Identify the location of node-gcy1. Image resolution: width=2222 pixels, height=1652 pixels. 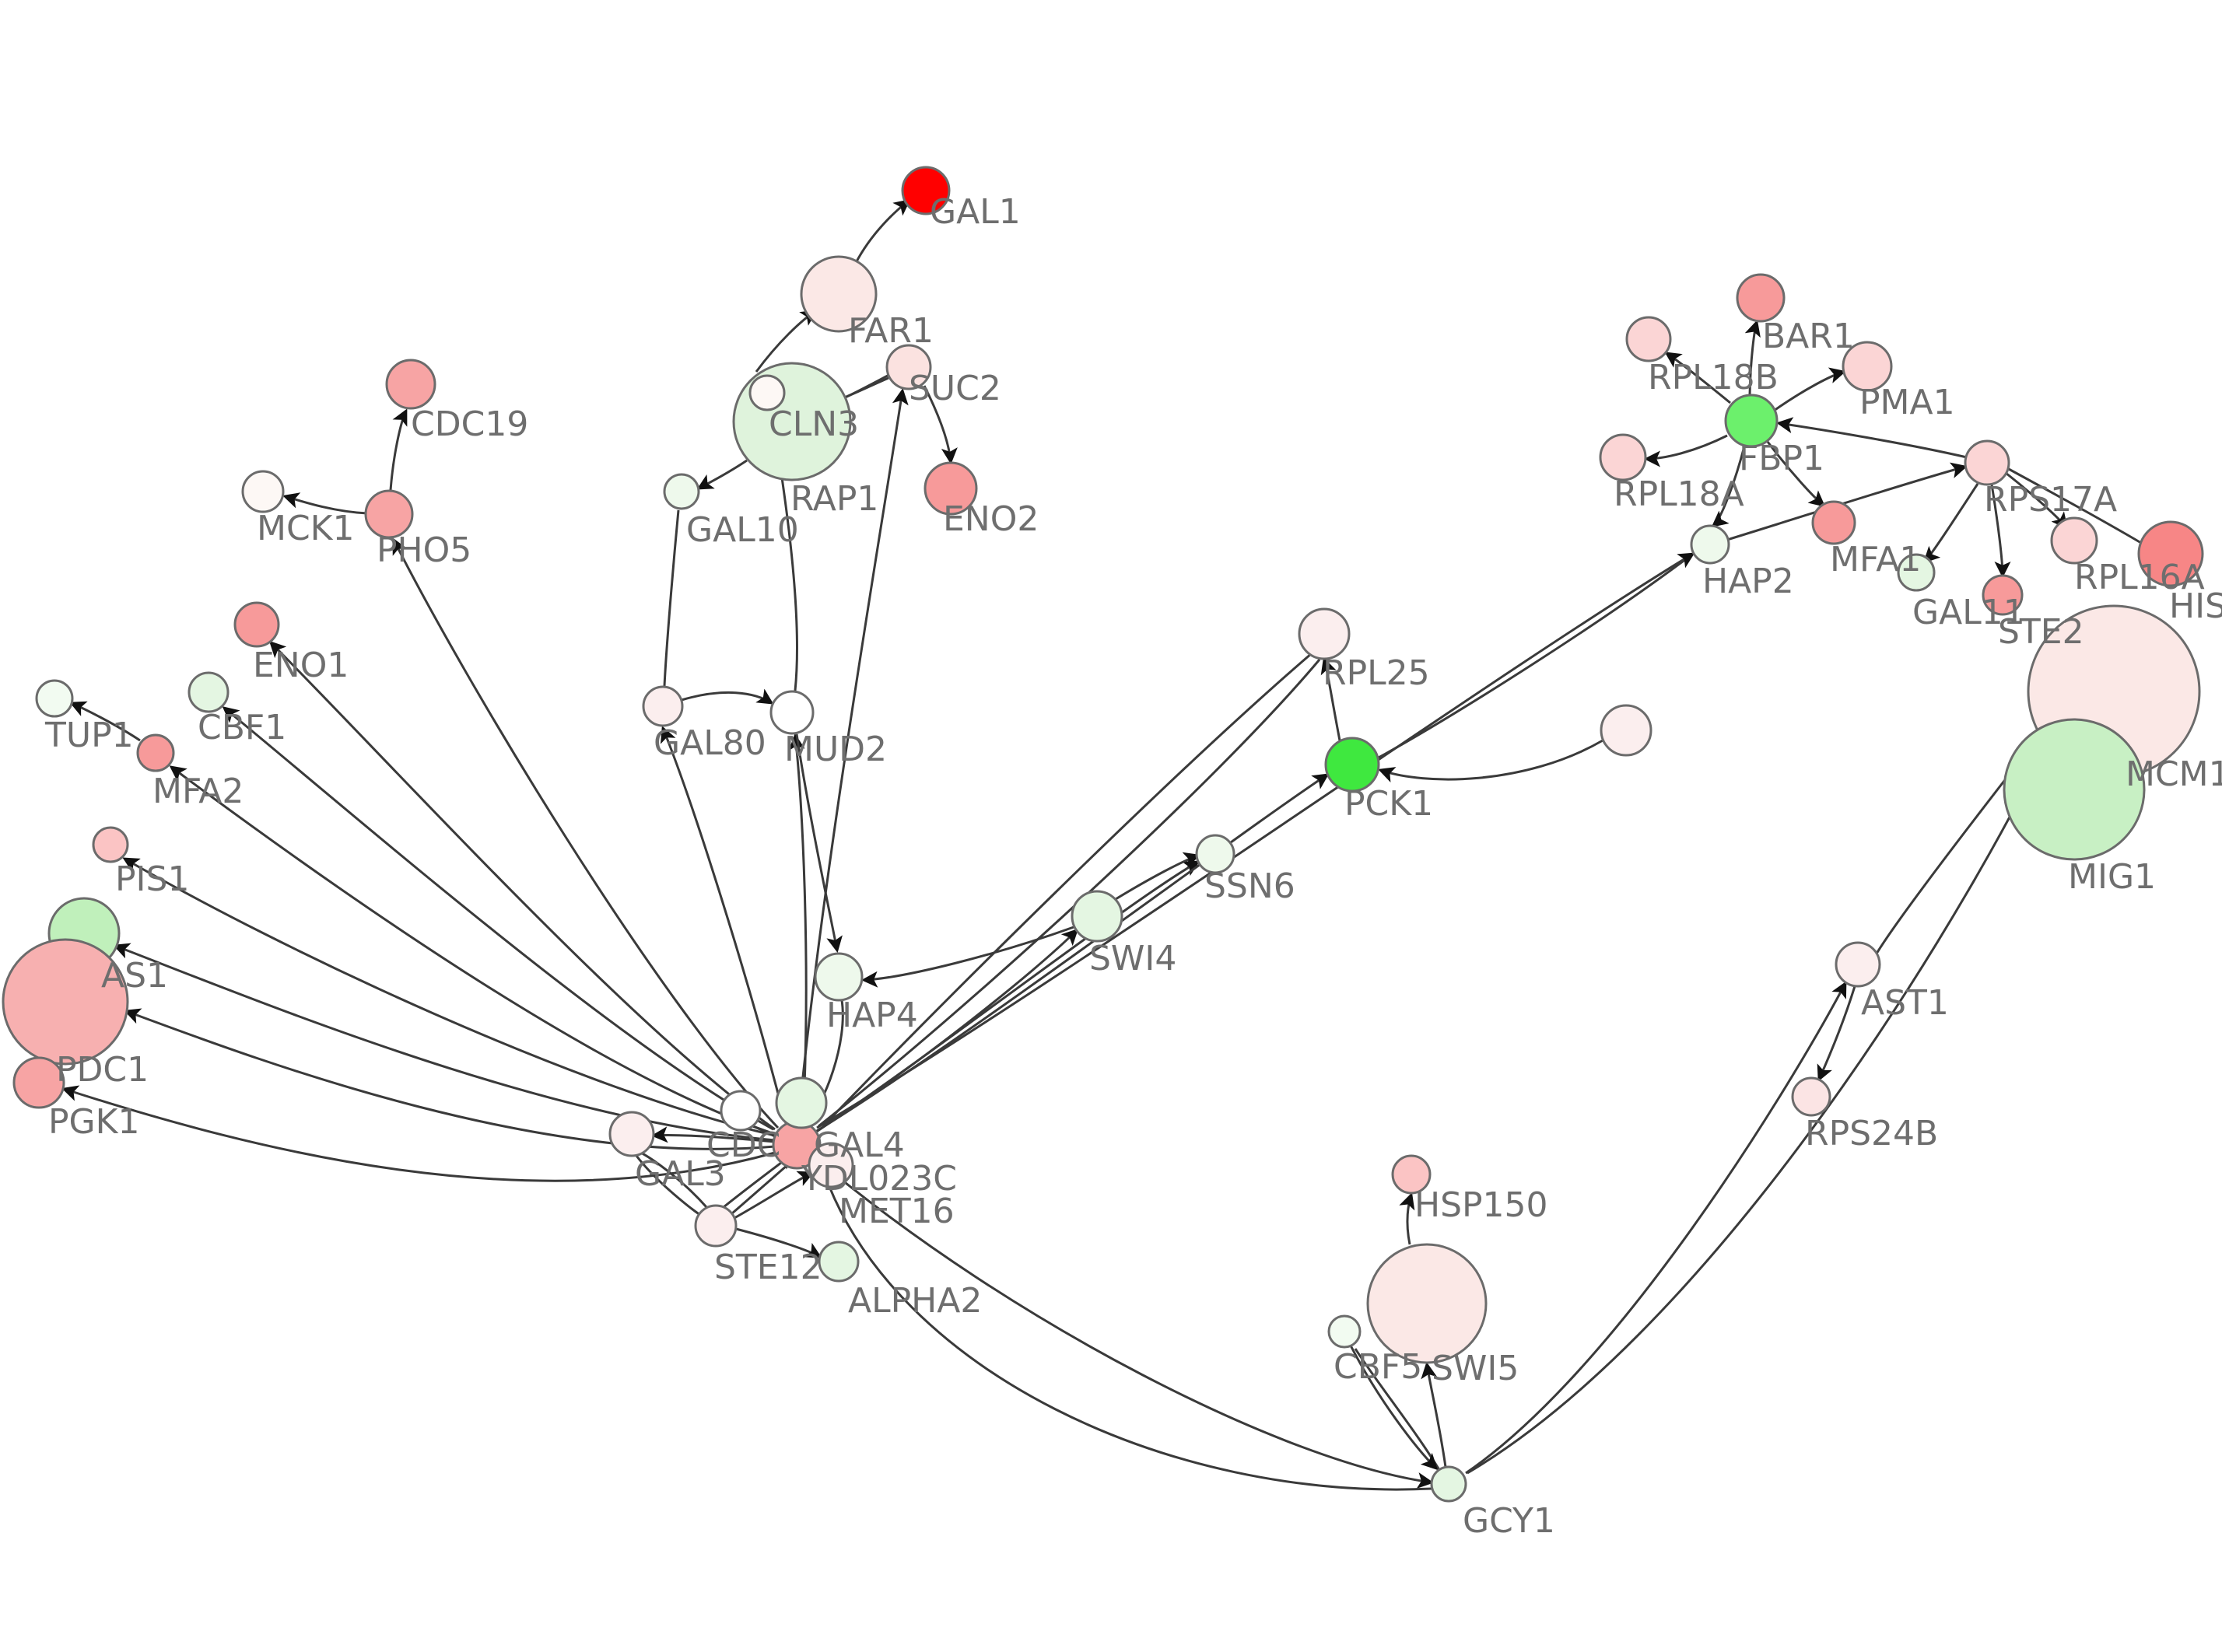
(1448, 1484).